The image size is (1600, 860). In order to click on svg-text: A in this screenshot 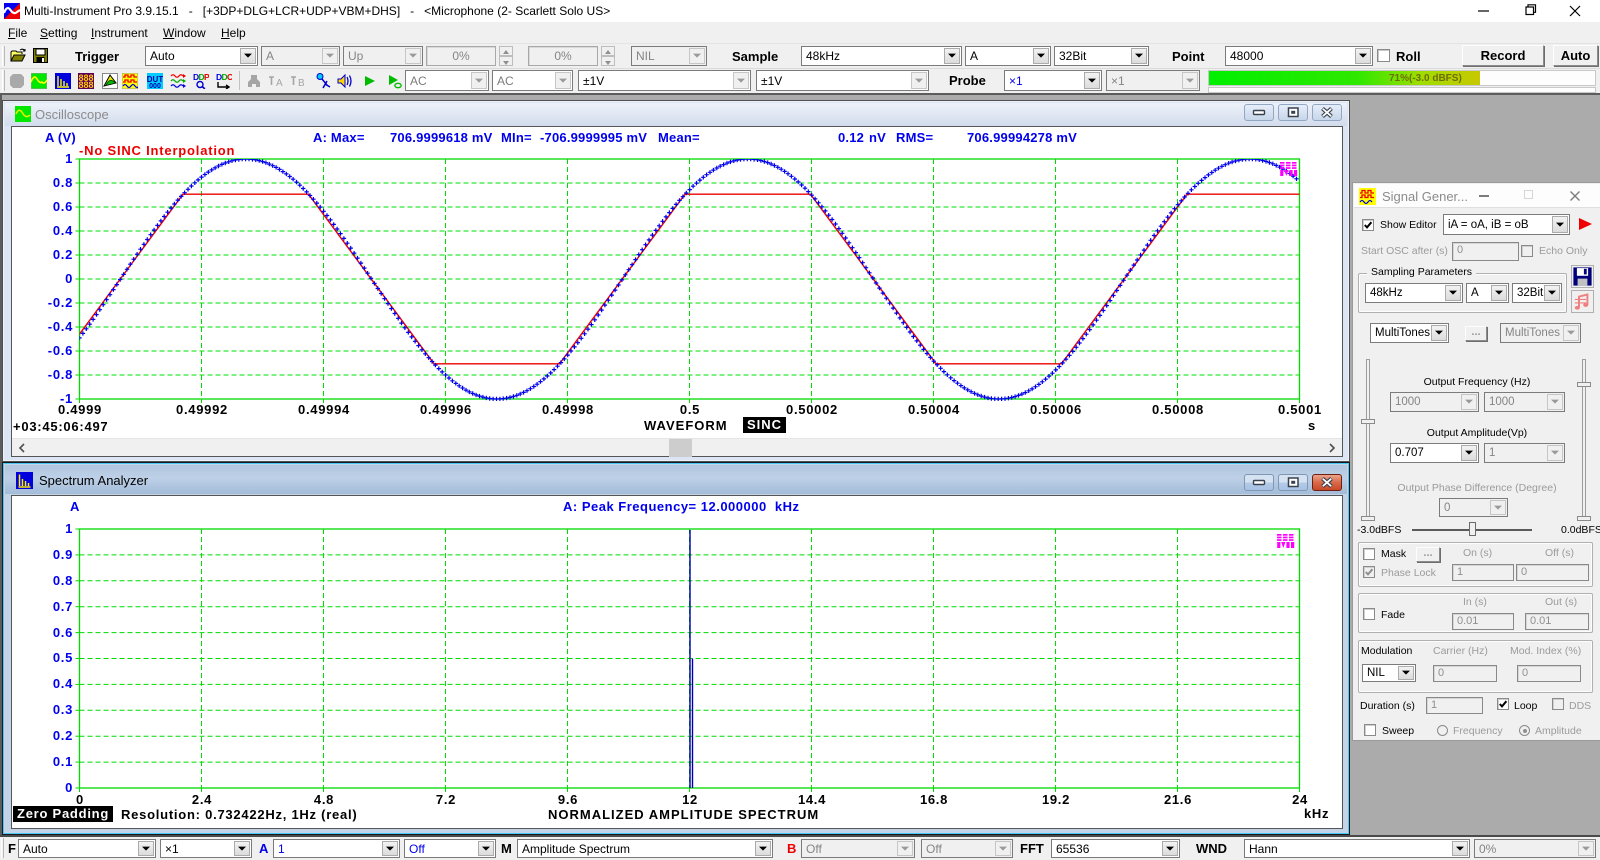, I will do `click(279, 83)`.